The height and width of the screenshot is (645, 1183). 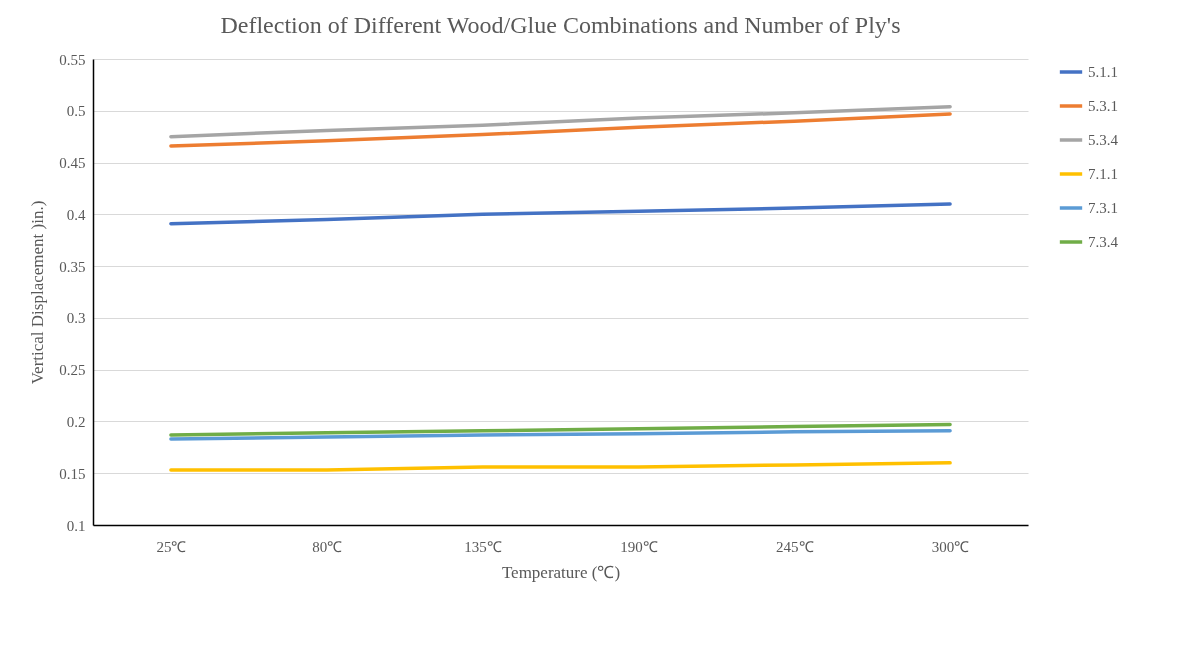 I want to click on y-tick-label: 0.25, so click(x=72, y=370).